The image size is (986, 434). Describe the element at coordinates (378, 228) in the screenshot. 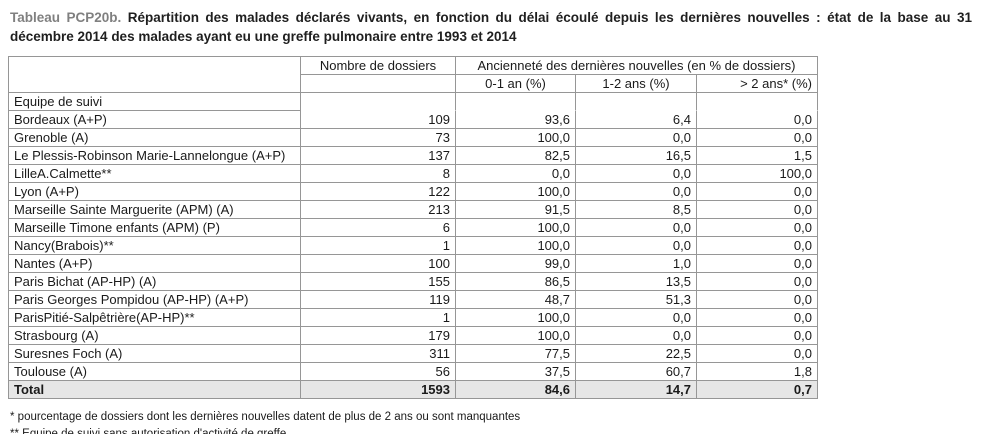

I see `dossiers-cell: 6` at that location.